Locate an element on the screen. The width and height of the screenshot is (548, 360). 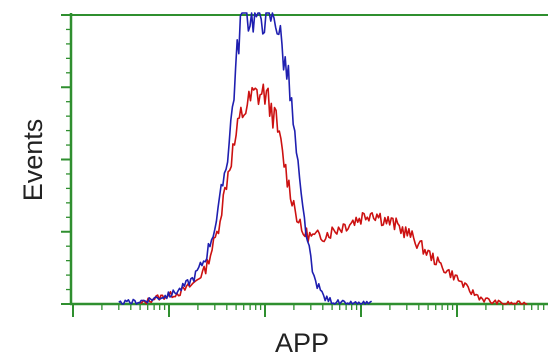
y-axis-label: Events is located at coordinates (33, 160).